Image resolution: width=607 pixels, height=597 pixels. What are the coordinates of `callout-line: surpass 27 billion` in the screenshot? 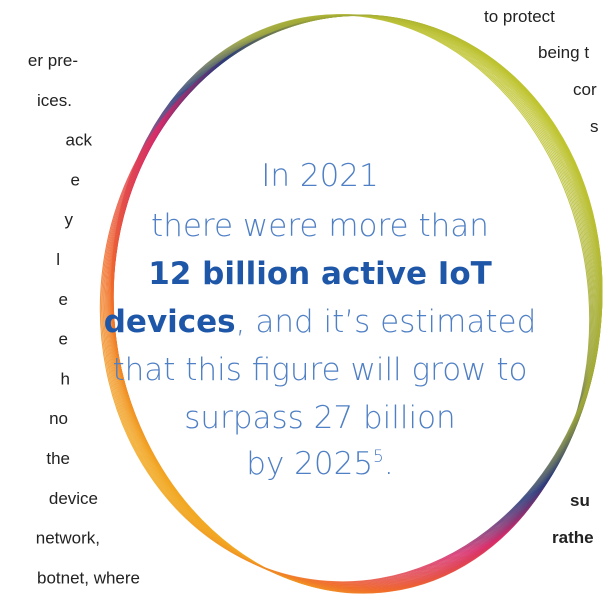 It's located at (319, 418).